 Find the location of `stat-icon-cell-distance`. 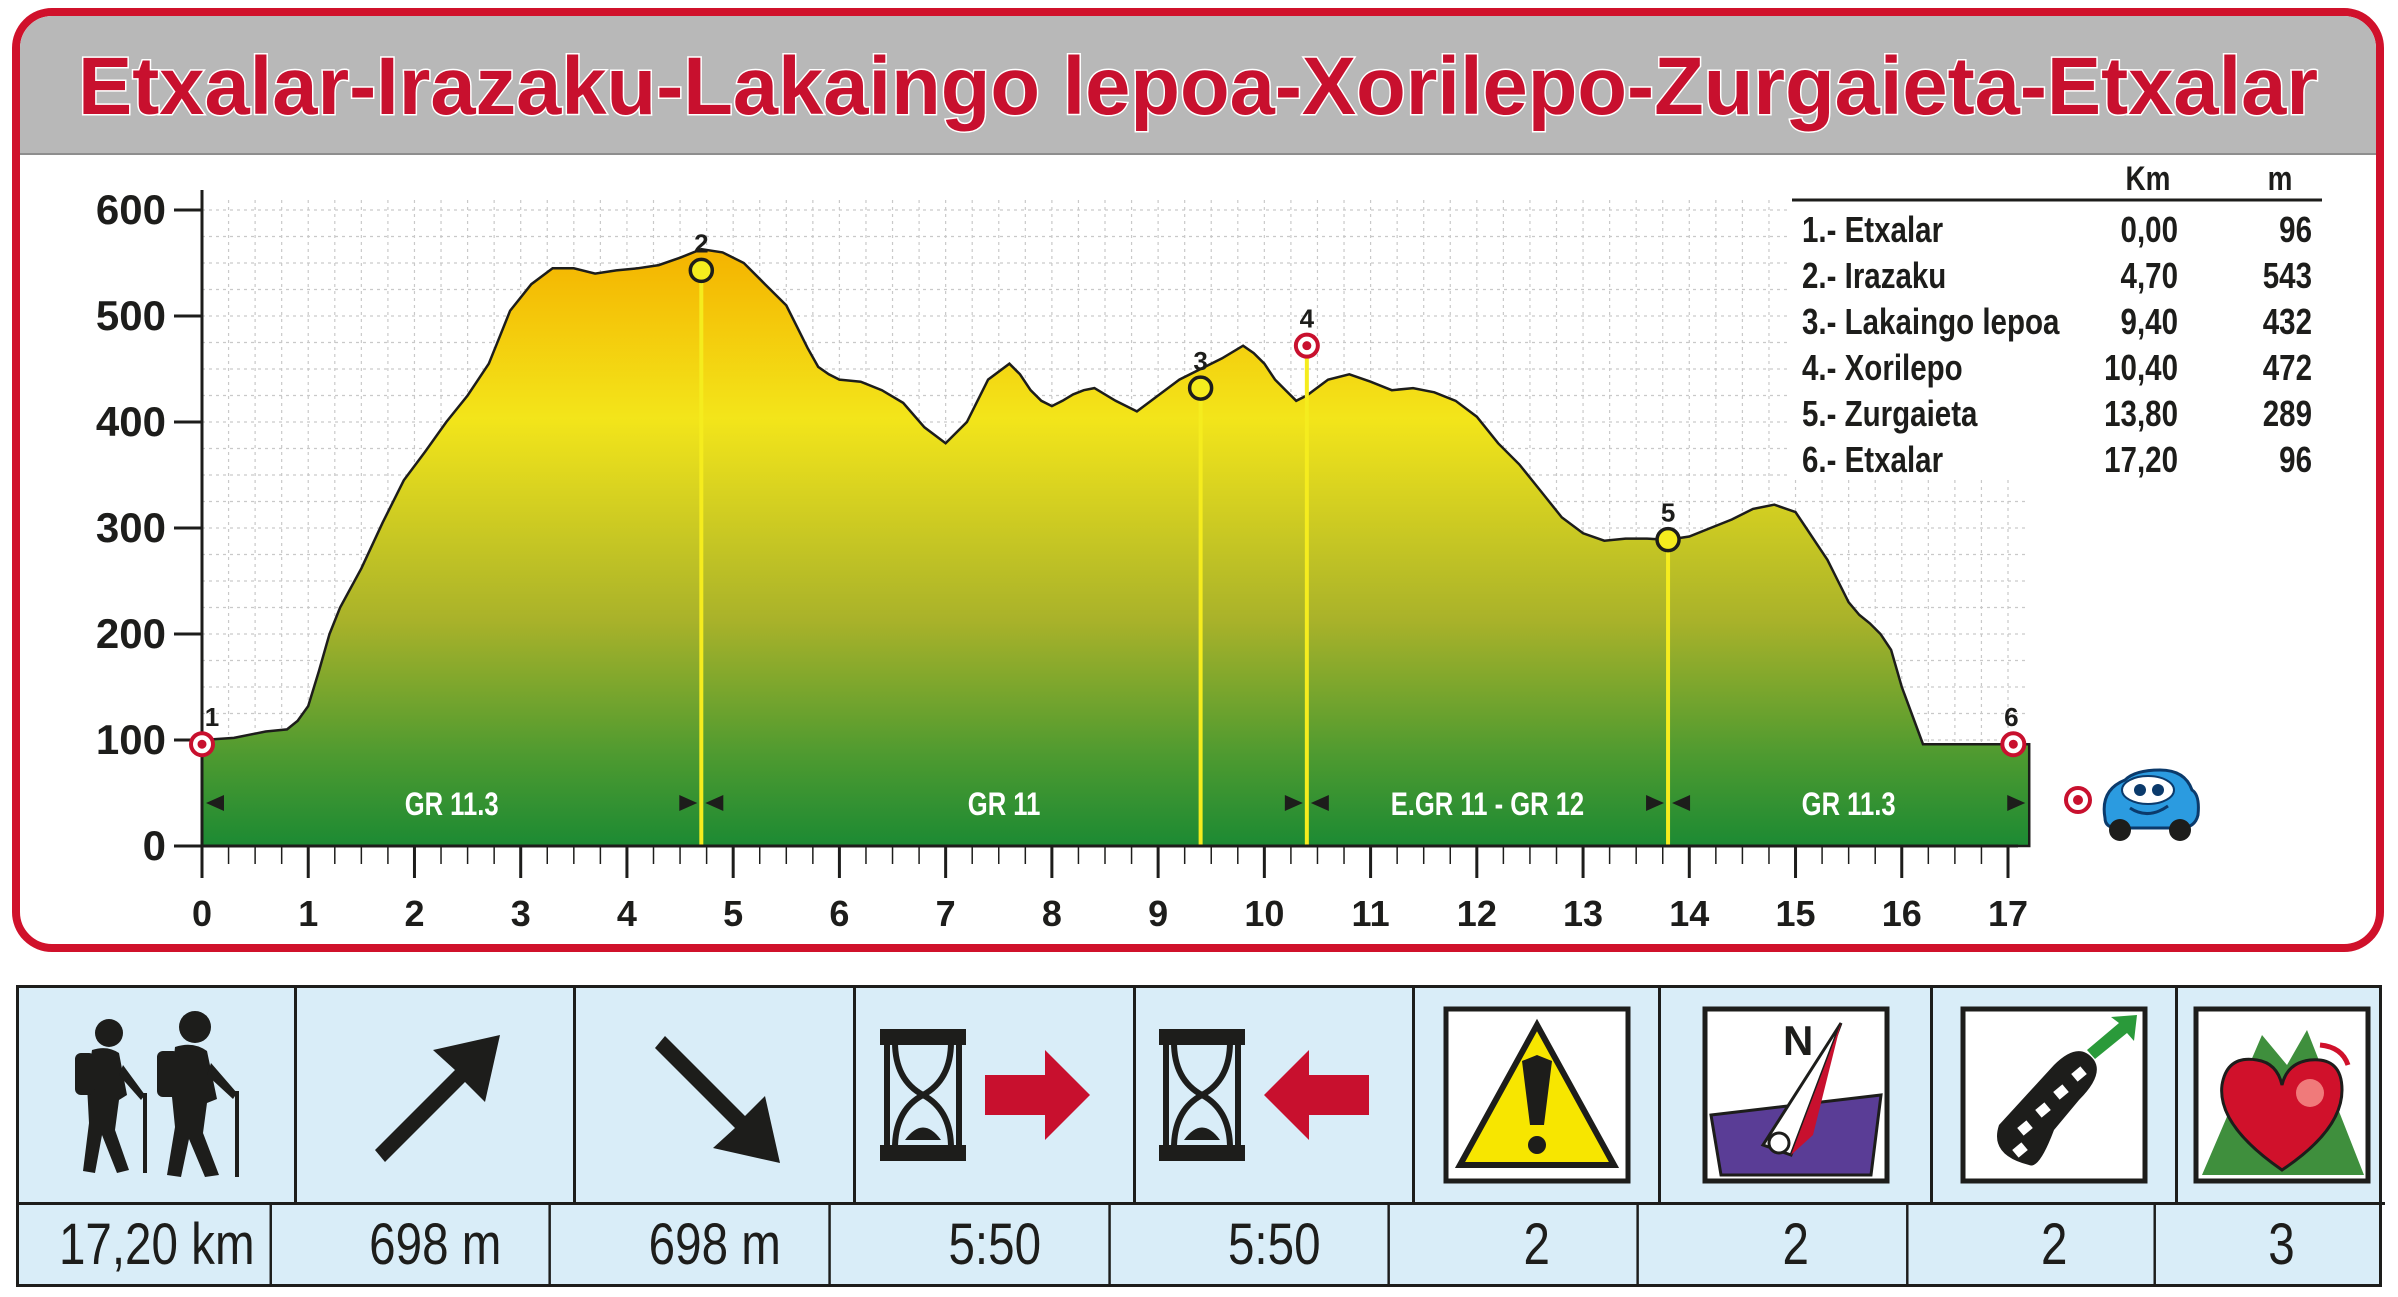

stat-icon-cell-distance is located at coordinates (158, 1096).